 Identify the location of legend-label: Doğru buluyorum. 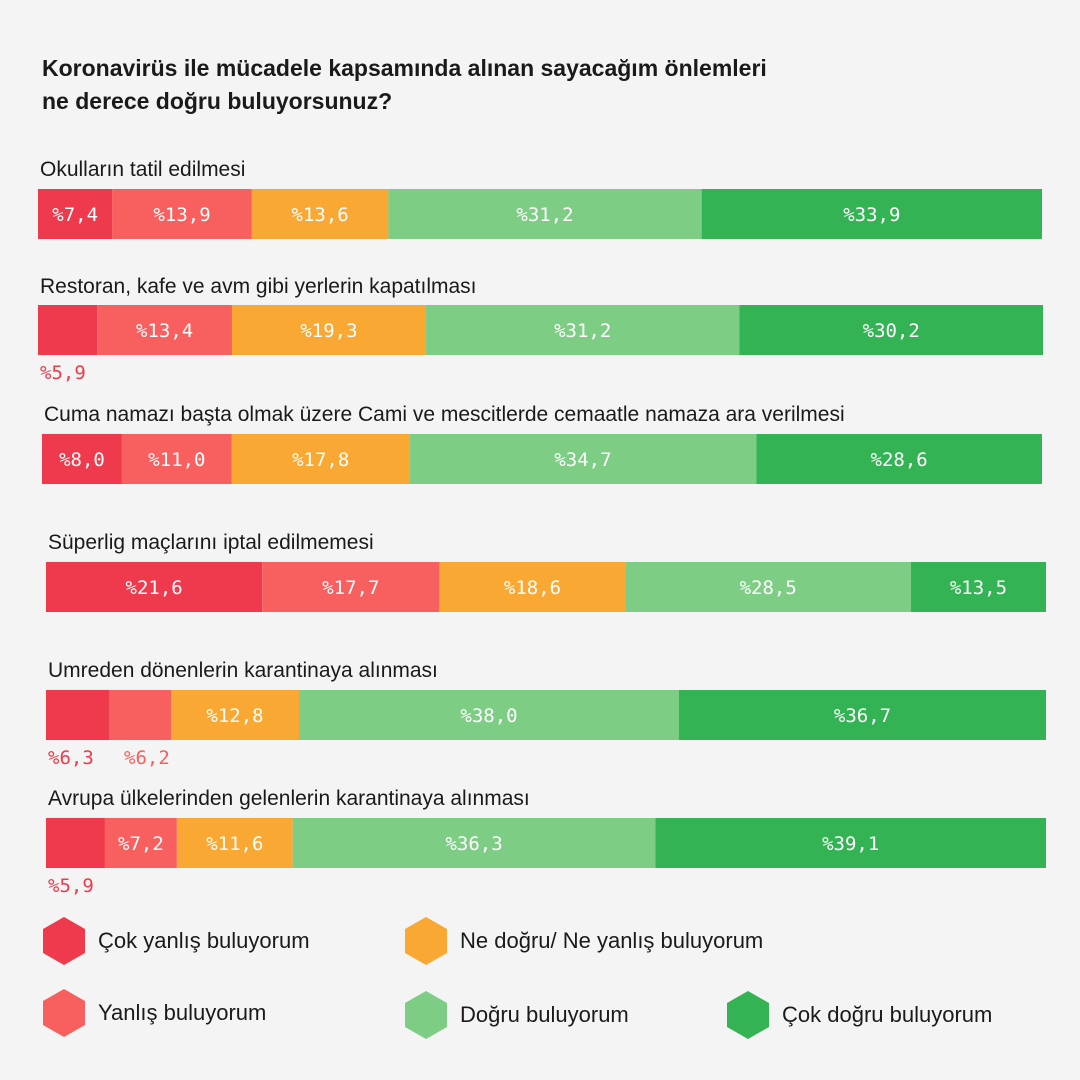
(544, 1014).